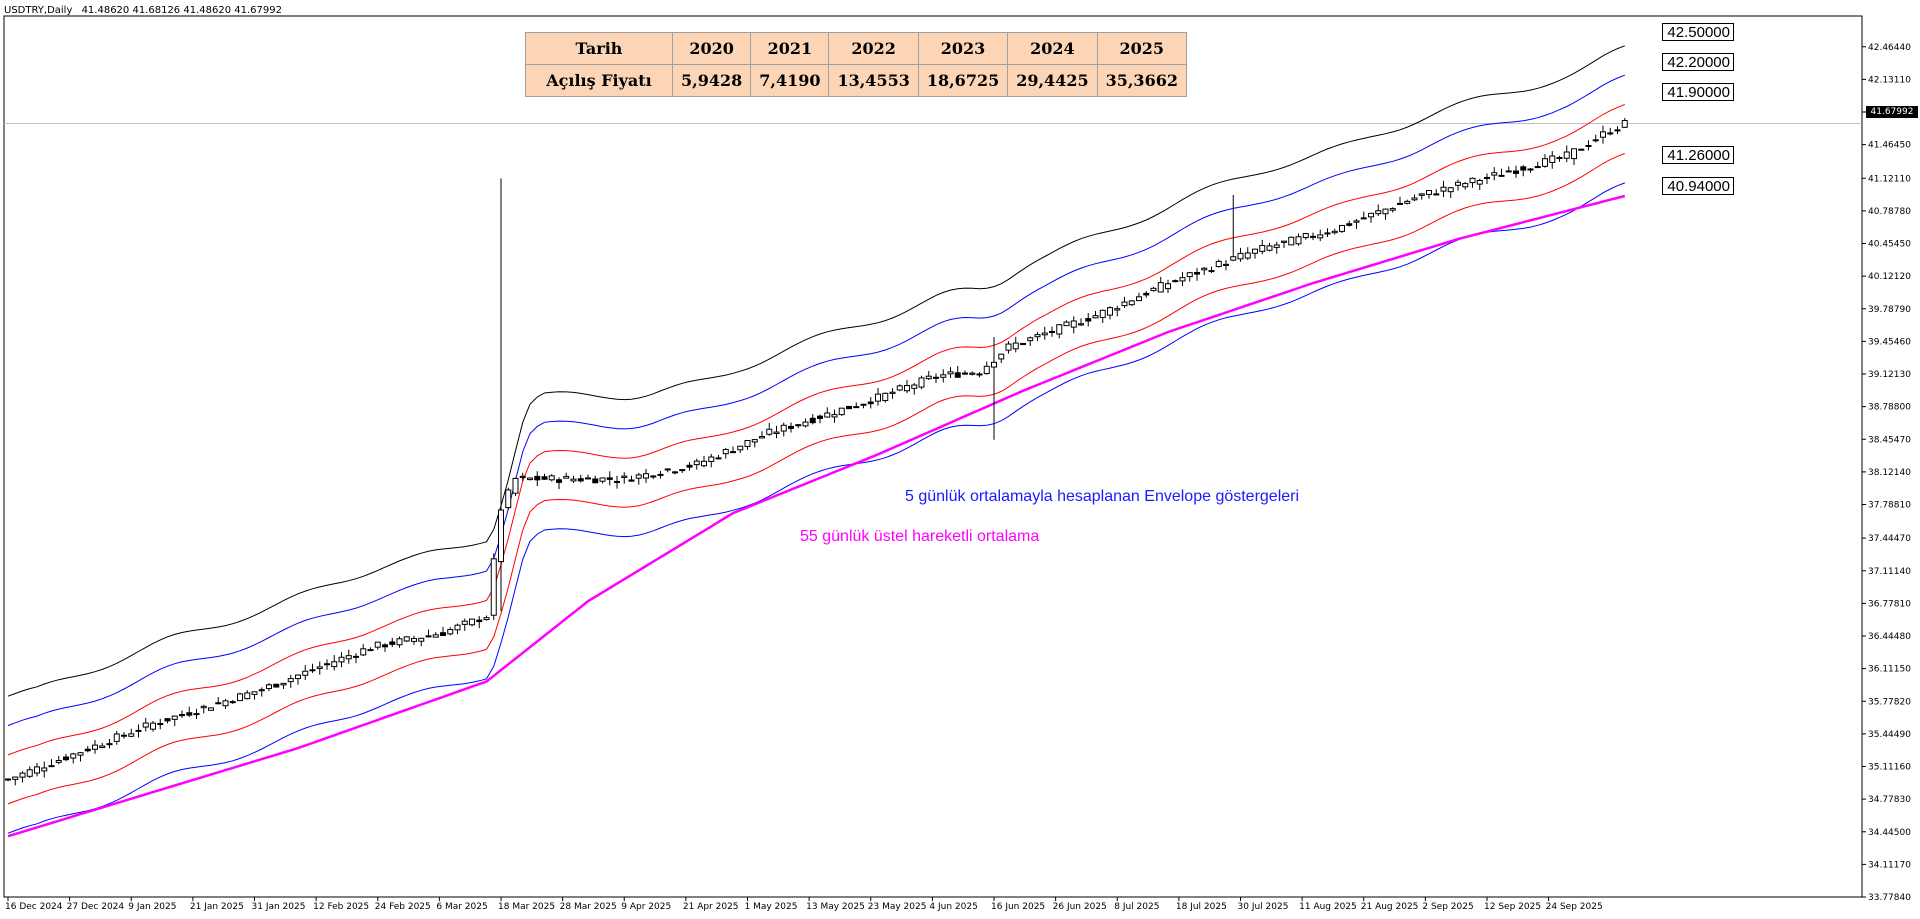 The image size is (1920, 919). I want to click on y-tick-label: 36.77810, so click(1889, 604).